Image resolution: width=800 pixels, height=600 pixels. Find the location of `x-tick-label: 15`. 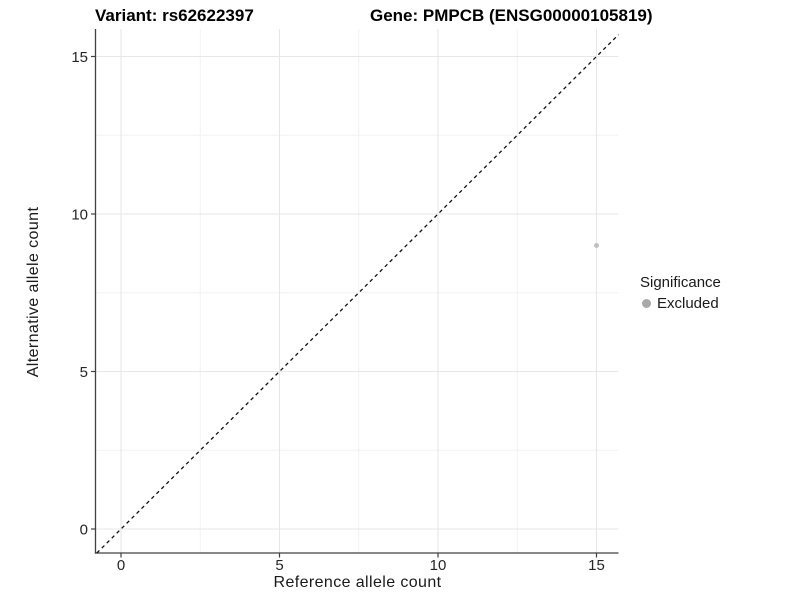

x-tick-label: 15 is located at coordinates (596, 565).